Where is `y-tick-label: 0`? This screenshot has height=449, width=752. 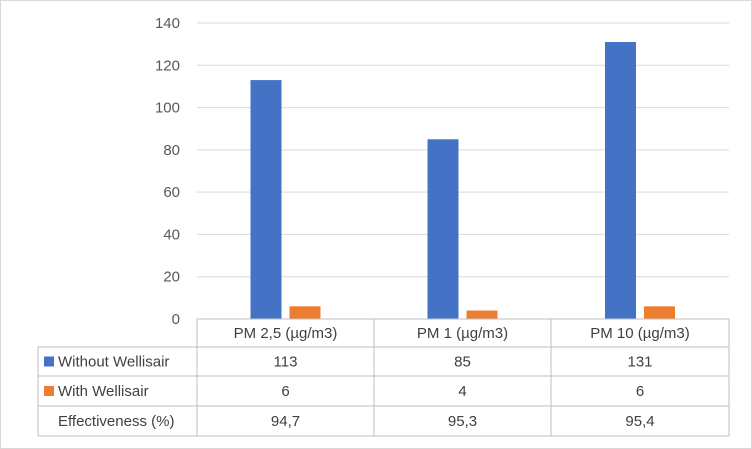
y-tick-label: 0 is located at coordinates (176, 319).